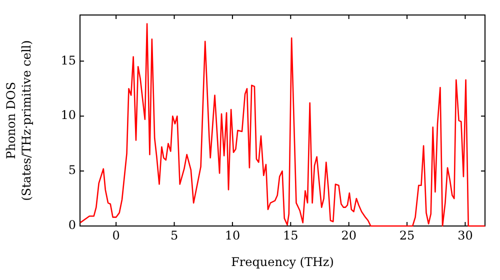  What do you see at coordinates (116, 235) in the screenshot?
I see `x-tick-label: 0` at bounding box center [116, 235].